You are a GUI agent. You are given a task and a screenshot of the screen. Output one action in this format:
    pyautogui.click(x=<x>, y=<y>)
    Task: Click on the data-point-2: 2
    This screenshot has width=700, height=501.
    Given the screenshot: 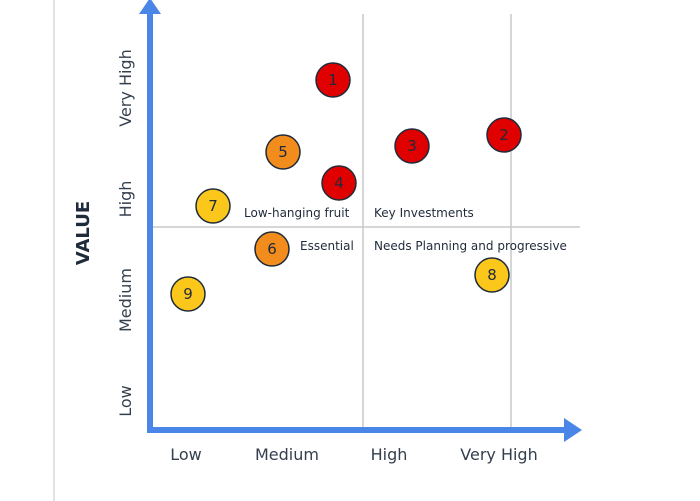 What is the action you would take?
    pyautogui.click(x=504, y=135)
    